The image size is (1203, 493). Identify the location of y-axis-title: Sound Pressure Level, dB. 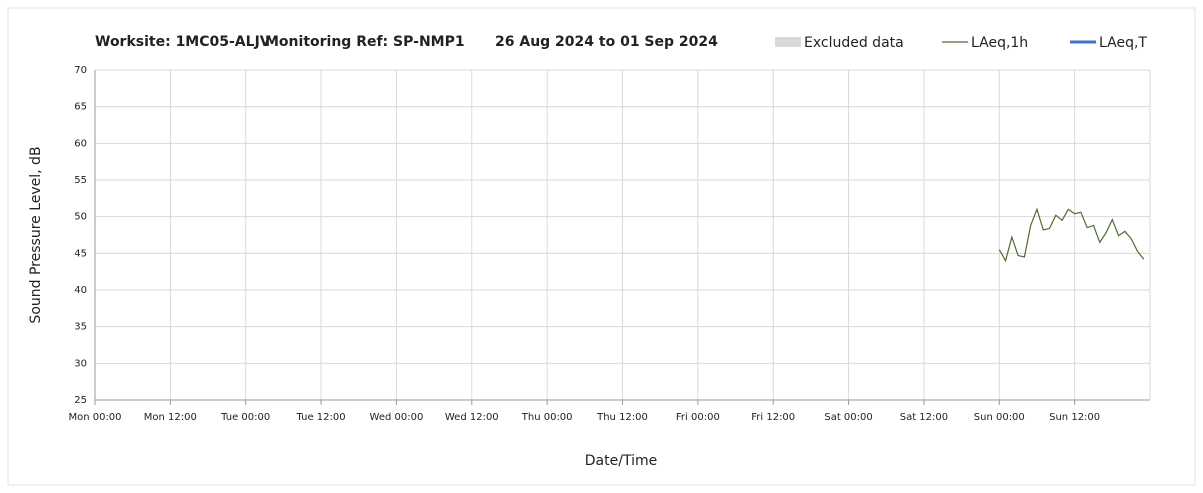
(36, 234).